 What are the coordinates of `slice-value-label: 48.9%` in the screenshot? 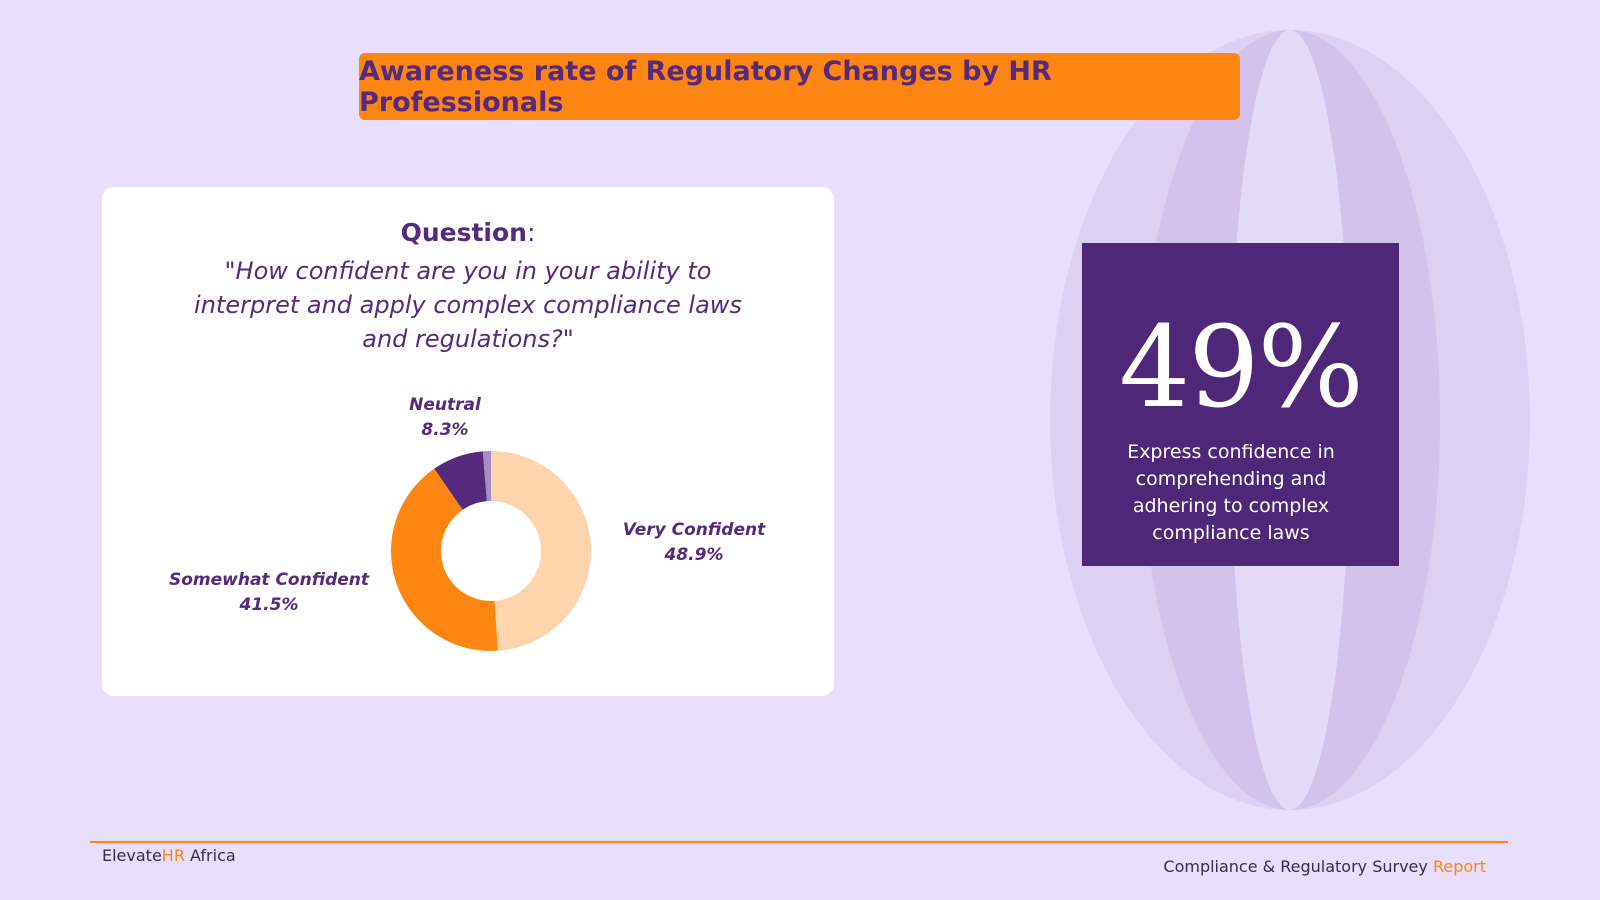 It's located at (694, 555).